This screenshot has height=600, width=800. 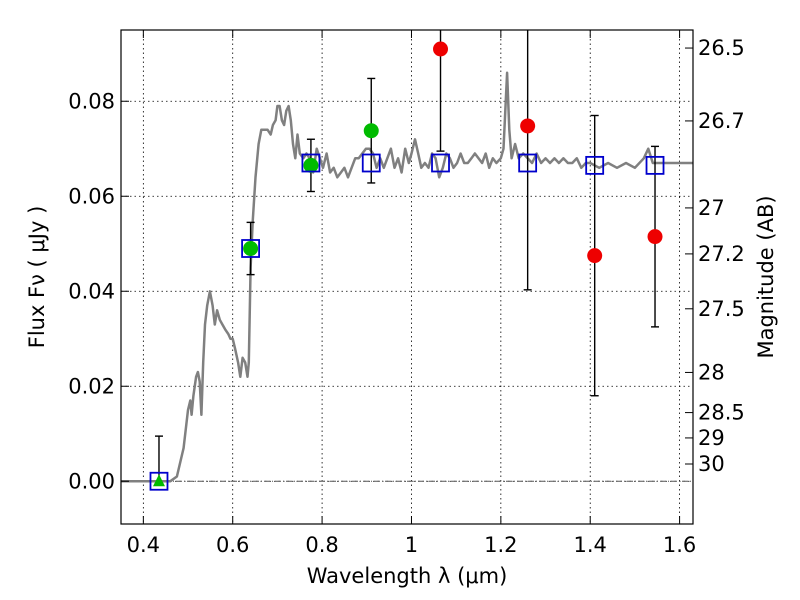 I want to click on mag-tick-label: 27, so click(x=711, y=208).